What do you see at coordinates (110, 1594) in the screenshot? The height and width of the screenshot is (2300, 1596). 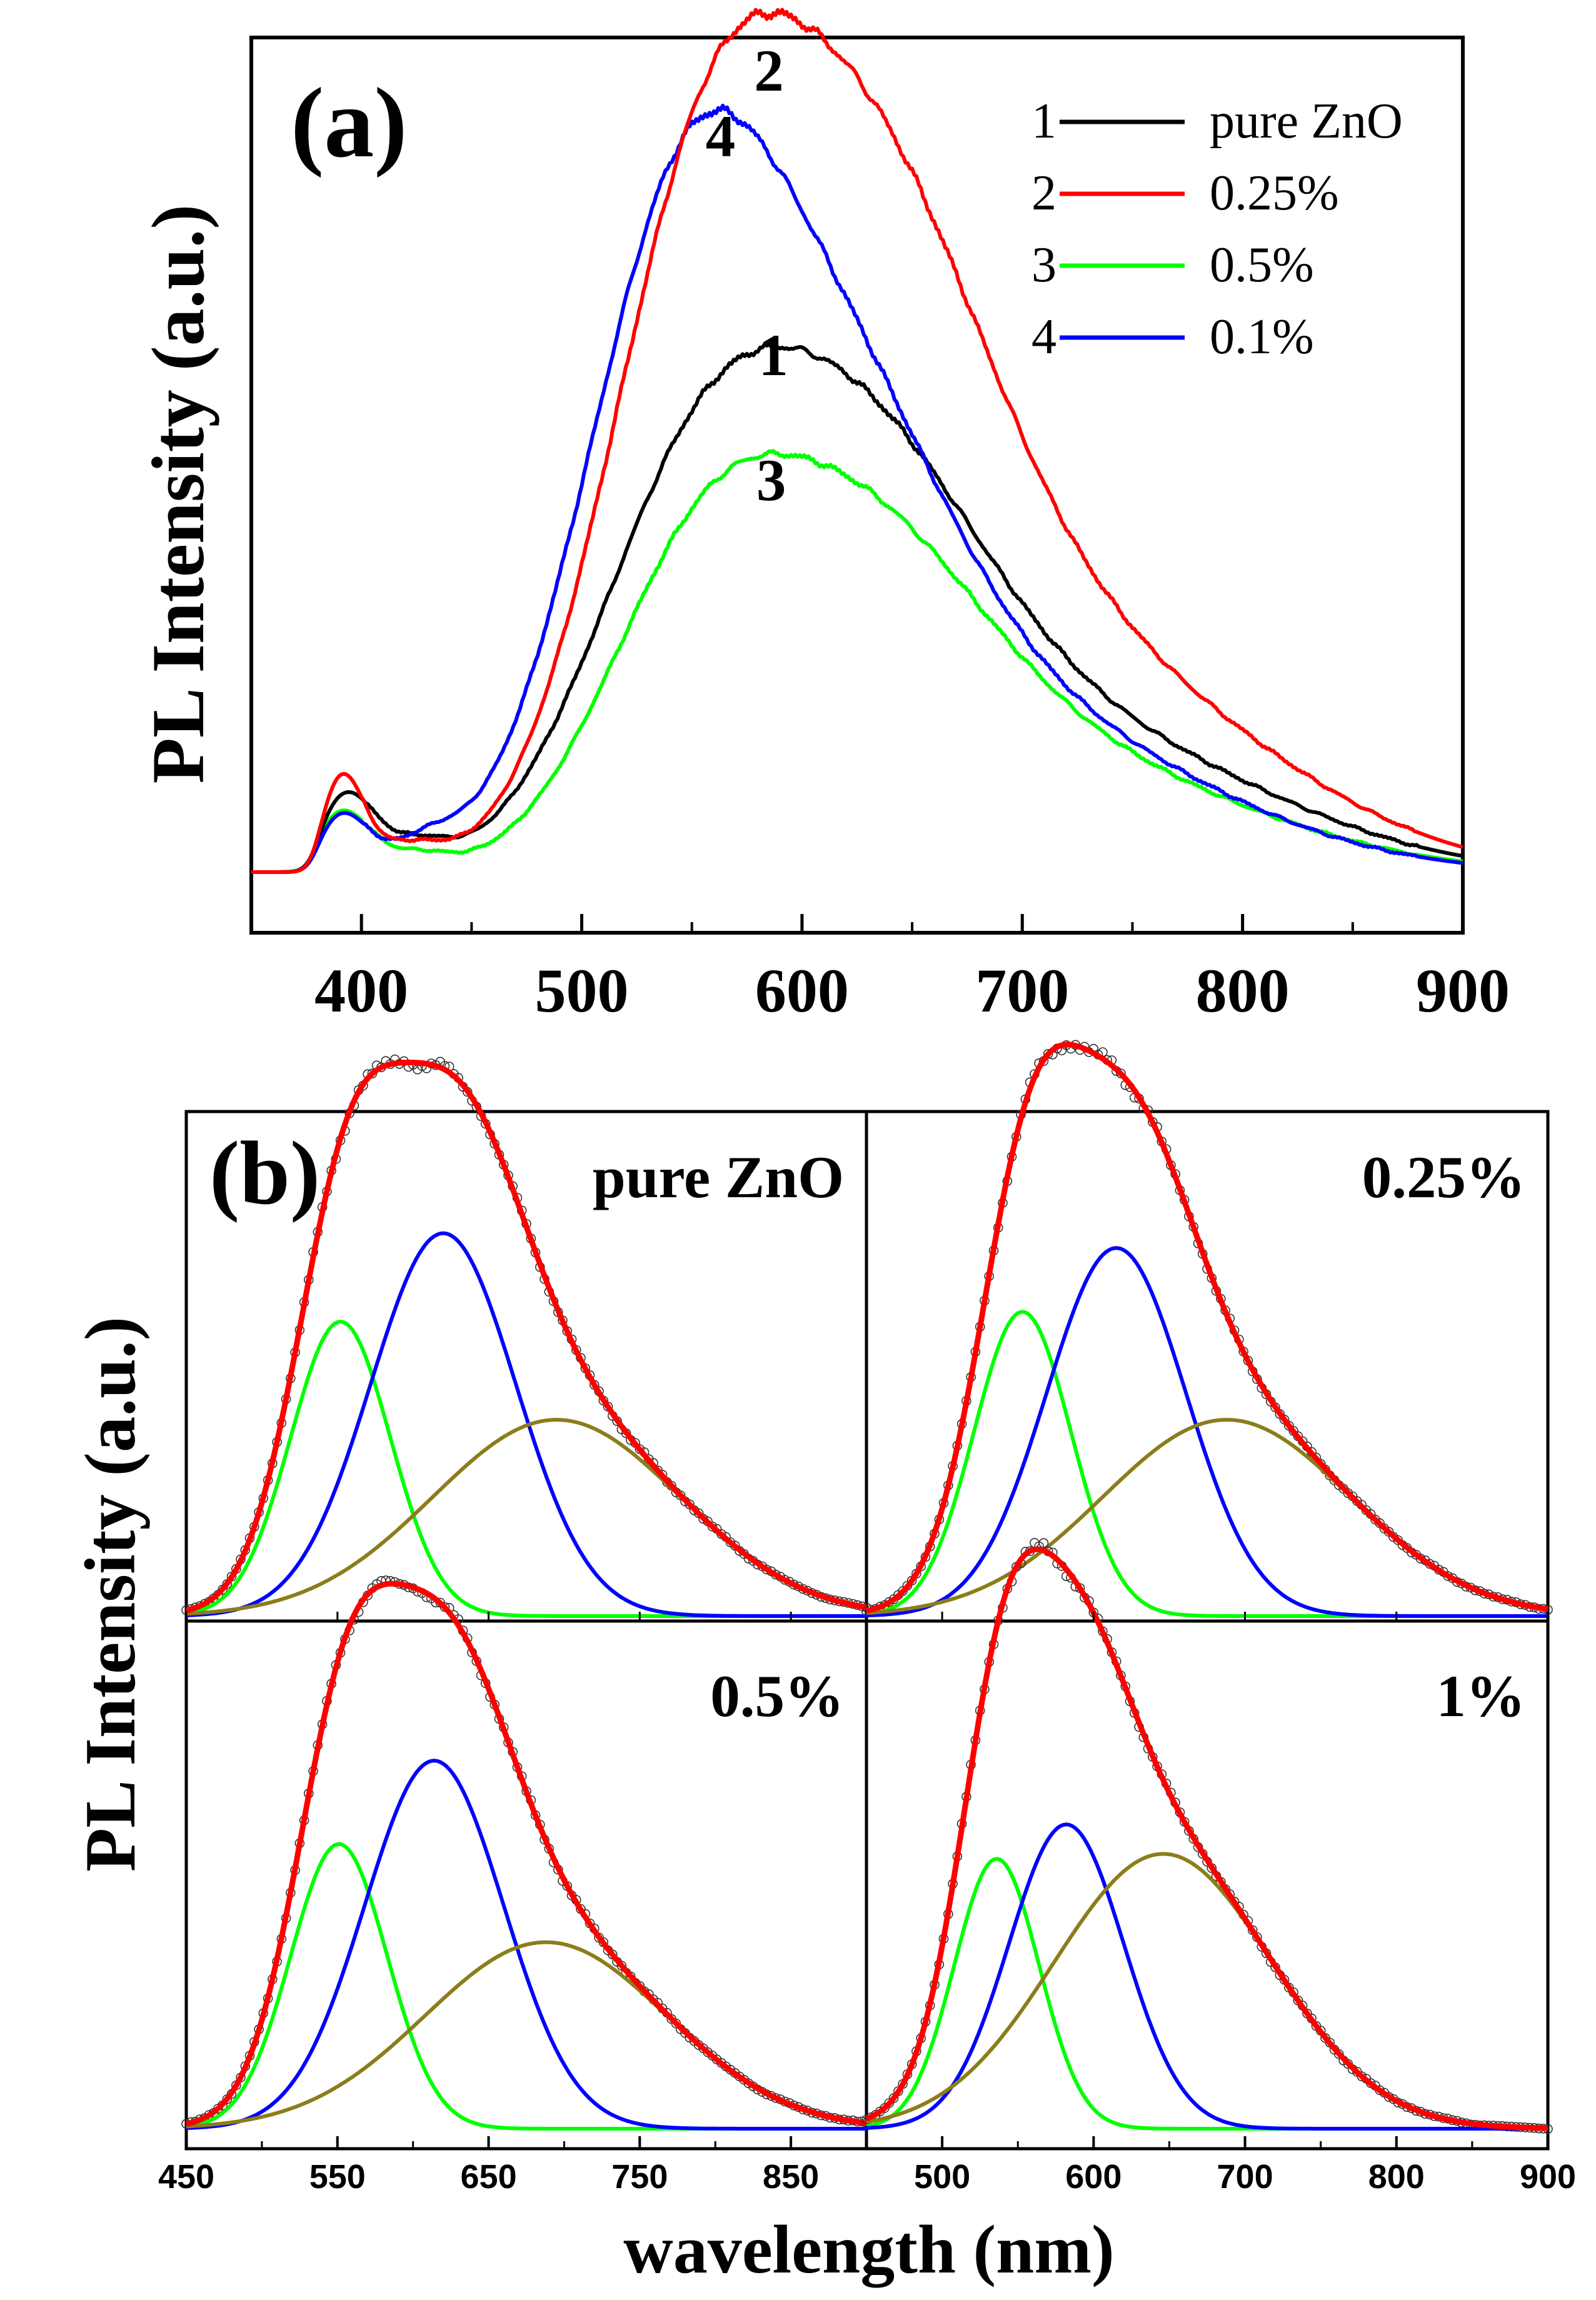 I see `panel-b-ylabel: PL Intensity (a.u.)` at bounding box center [110, 1594].